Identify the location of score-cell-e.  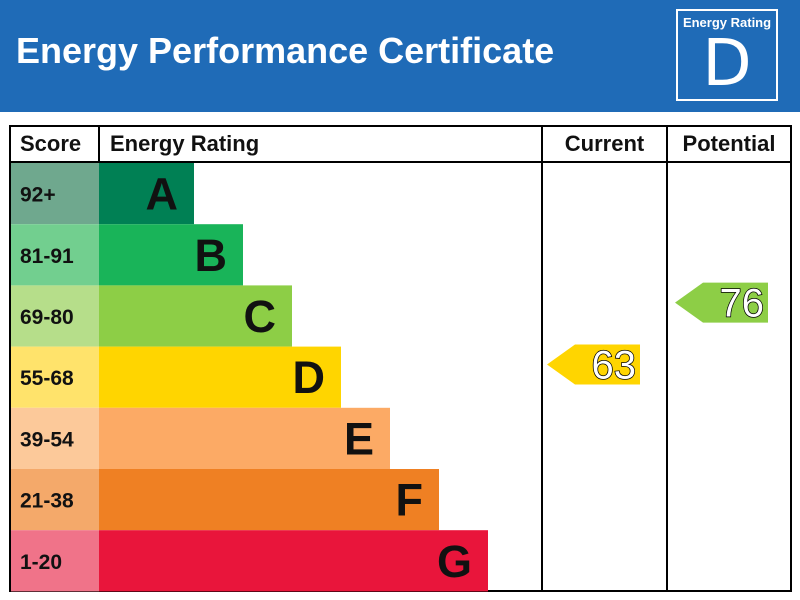
(55, 438).